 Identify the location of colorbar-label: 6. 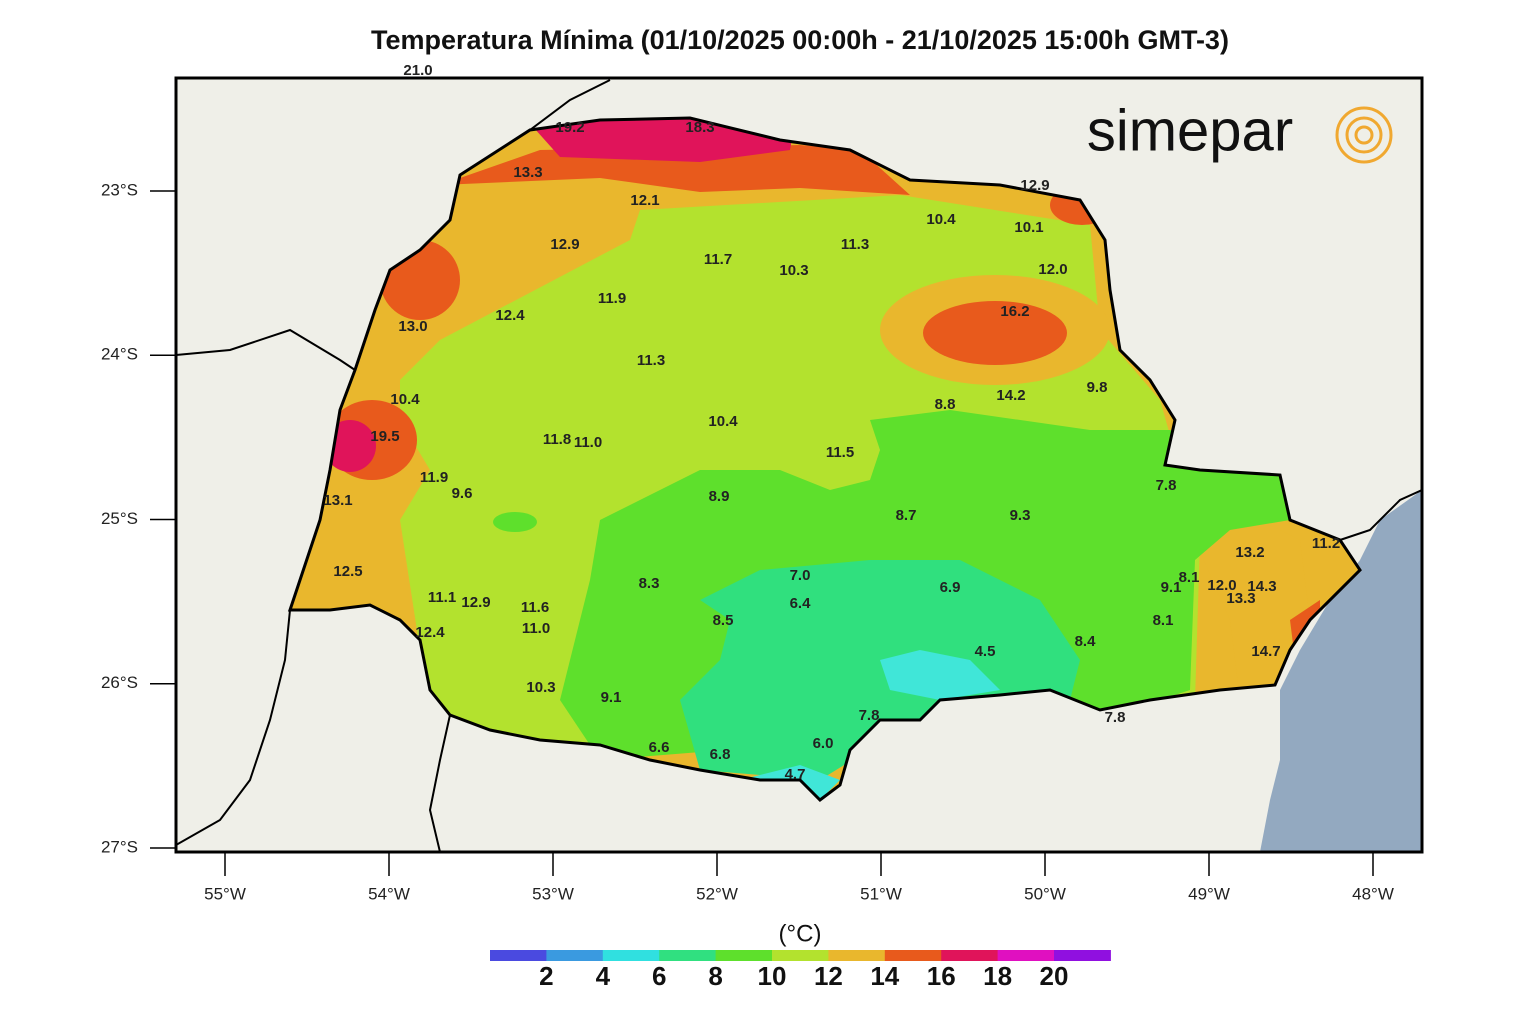
(659, 976).